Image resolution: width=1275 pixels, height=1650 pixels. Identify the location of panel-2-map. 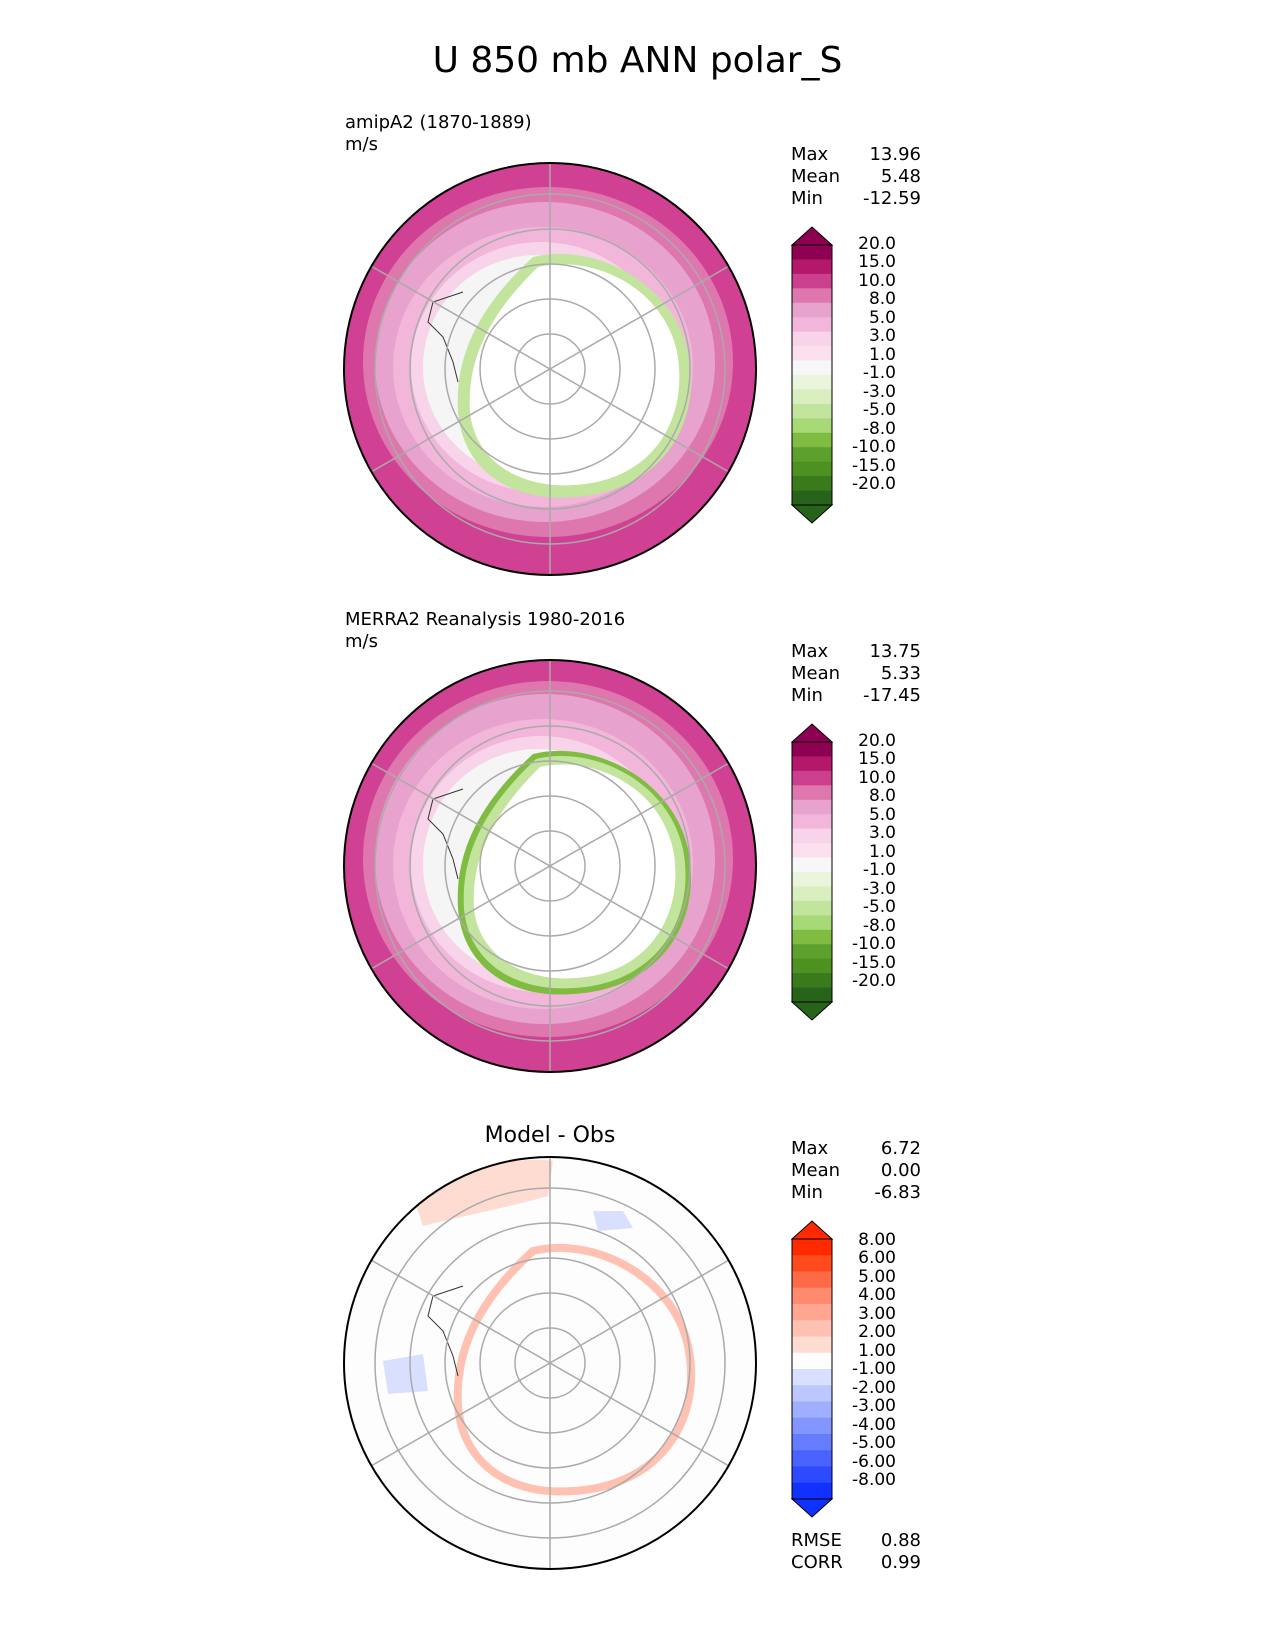
(550, 866).